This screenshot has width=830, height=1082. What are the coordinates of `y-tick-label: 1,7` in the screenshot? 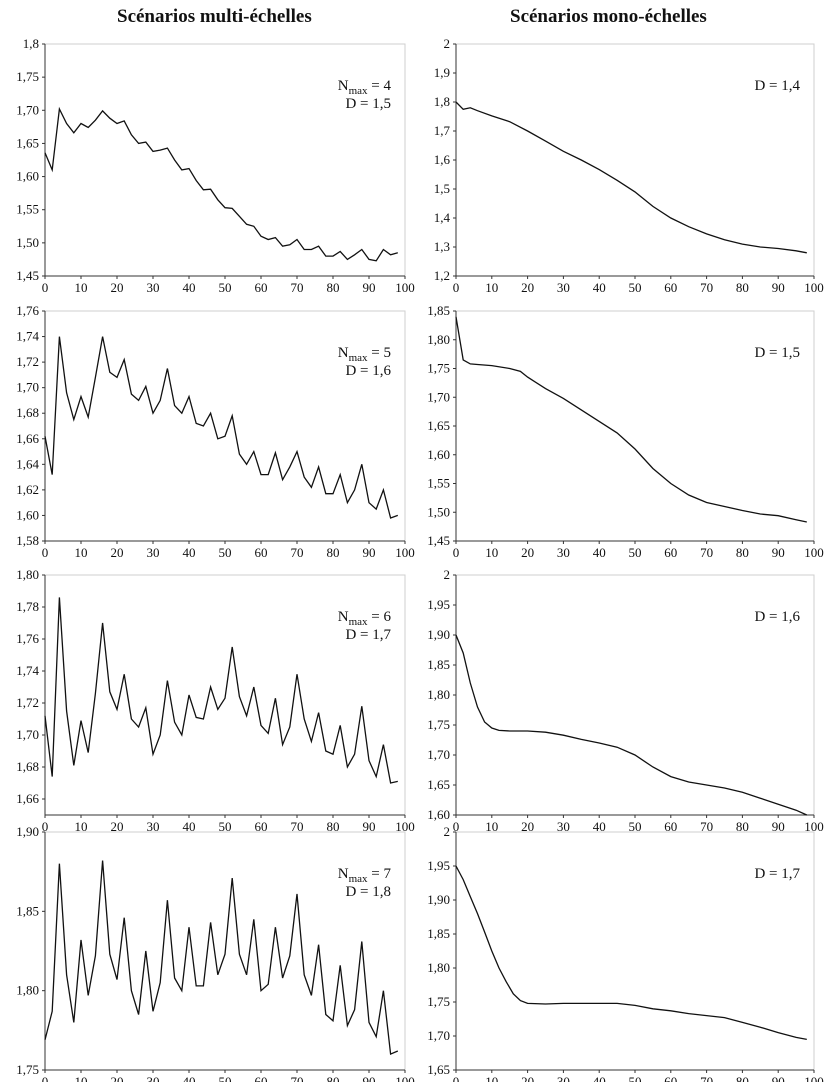 It's located at (442, 130).